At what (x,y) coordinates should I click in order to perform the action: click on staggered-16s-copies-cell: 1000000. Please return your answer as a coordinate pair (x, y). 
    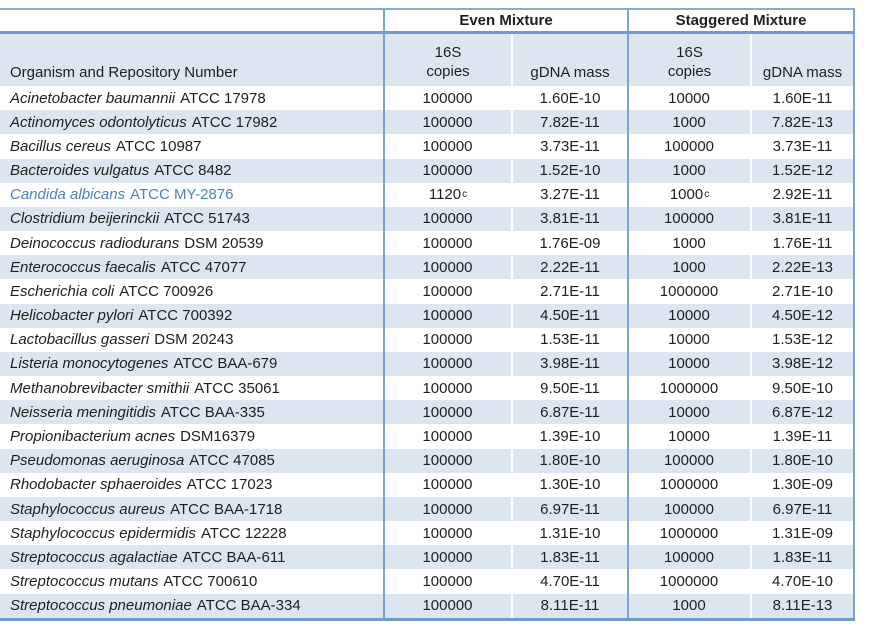
    Looking at the image, I should click on (689, 484).